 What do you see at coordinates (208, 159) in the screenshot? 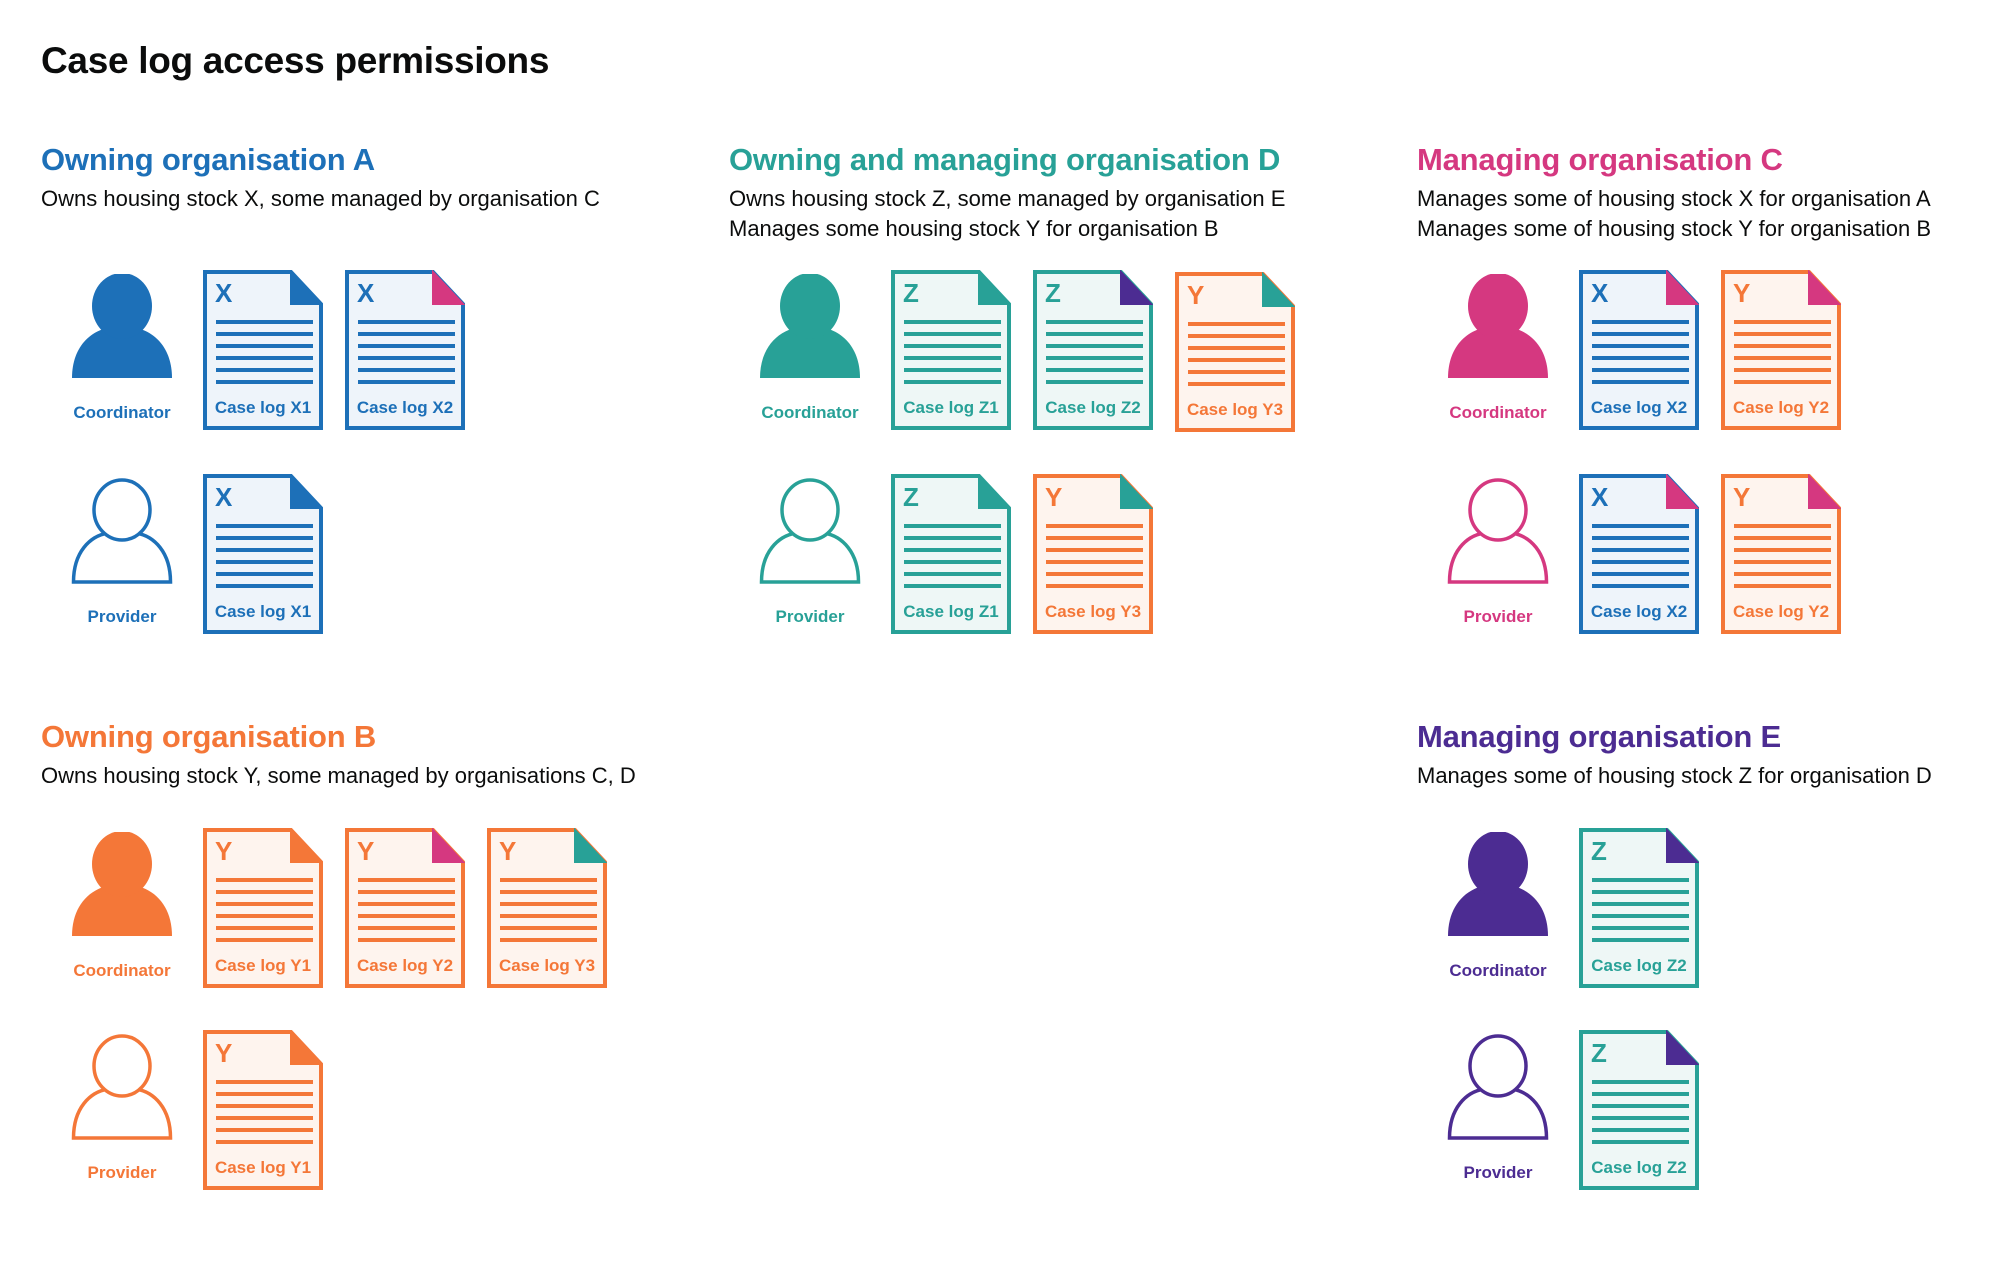
I see `section-heading: Owning organisation A` at bounding box center [208, 159].